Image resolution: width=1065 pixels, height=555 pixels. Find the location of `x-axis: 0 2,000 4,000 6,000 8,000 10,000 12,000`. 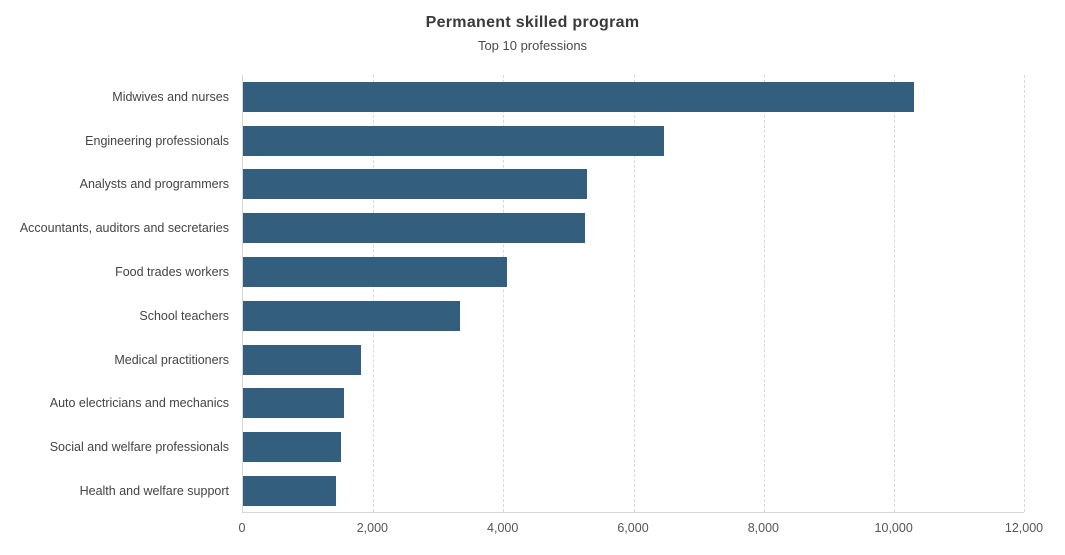

x-axis: 0 2,000 4,000 6,000 8,000 10,000 12,000 is located at coordinates (641, 532).